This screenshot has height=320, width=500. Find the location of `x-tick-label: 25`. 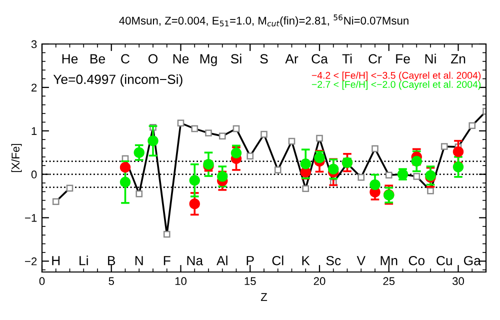

x-tick-label: 25 is located at coordinates (389, 281).